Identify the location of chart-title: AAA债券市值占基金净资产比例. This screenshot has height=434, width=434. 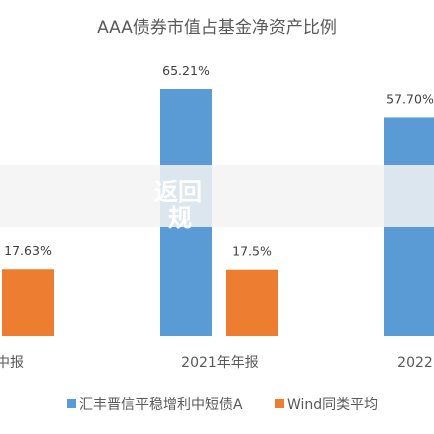
(217, 28).